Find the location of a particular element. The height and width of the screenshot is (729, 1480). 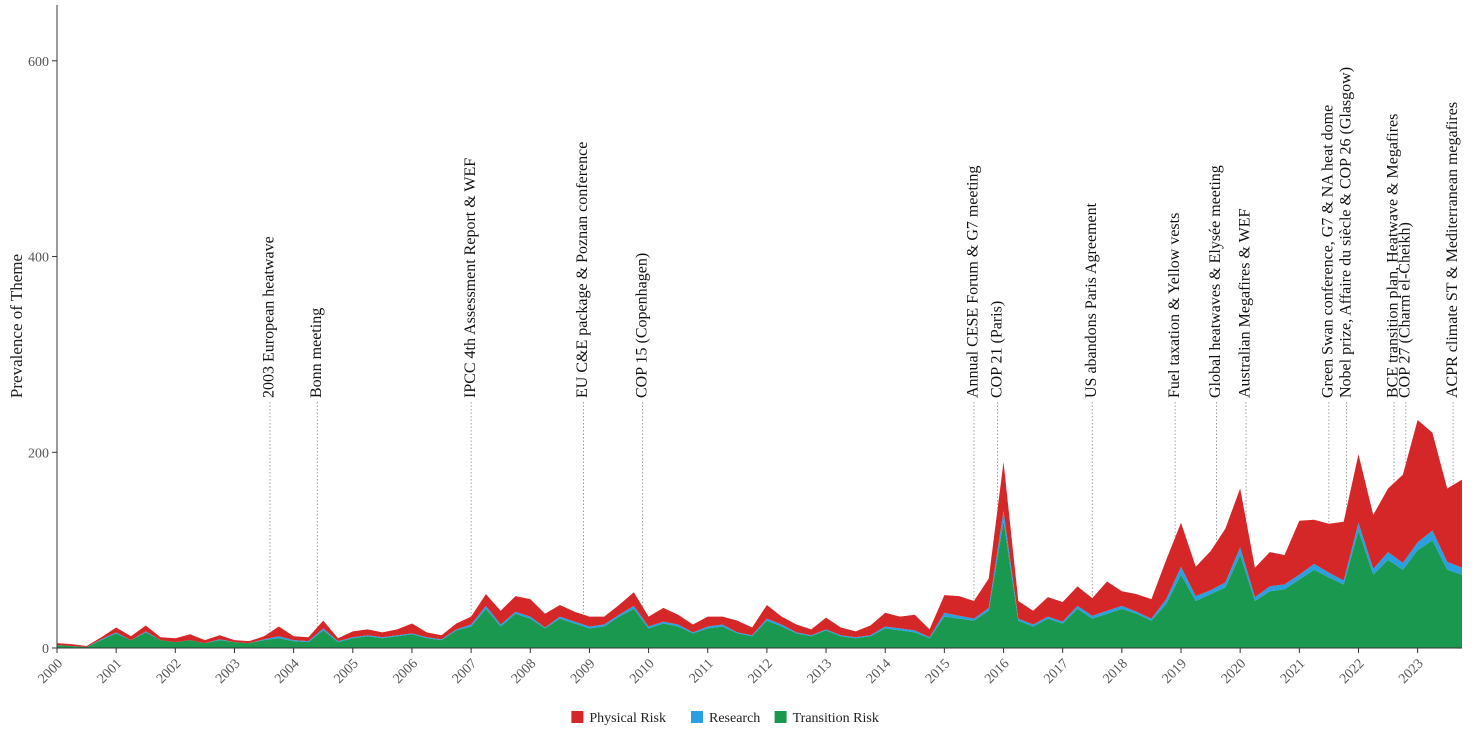

annotation-label: 2003 European heatwave is located at coordinates (269, 317).